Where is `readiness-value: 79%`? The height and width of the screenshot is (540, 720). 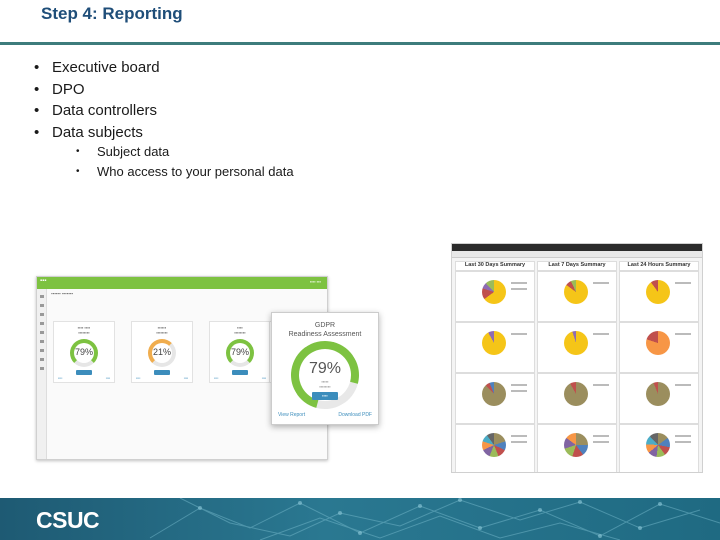
readiness-value: 79% is located at coordinates (325, 368).